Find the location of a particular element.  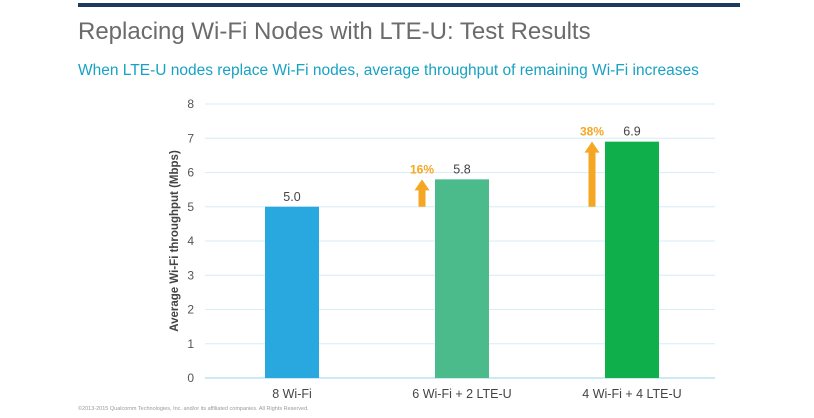

bar-value-label: 6.9 is located at coordinates (631, 132).